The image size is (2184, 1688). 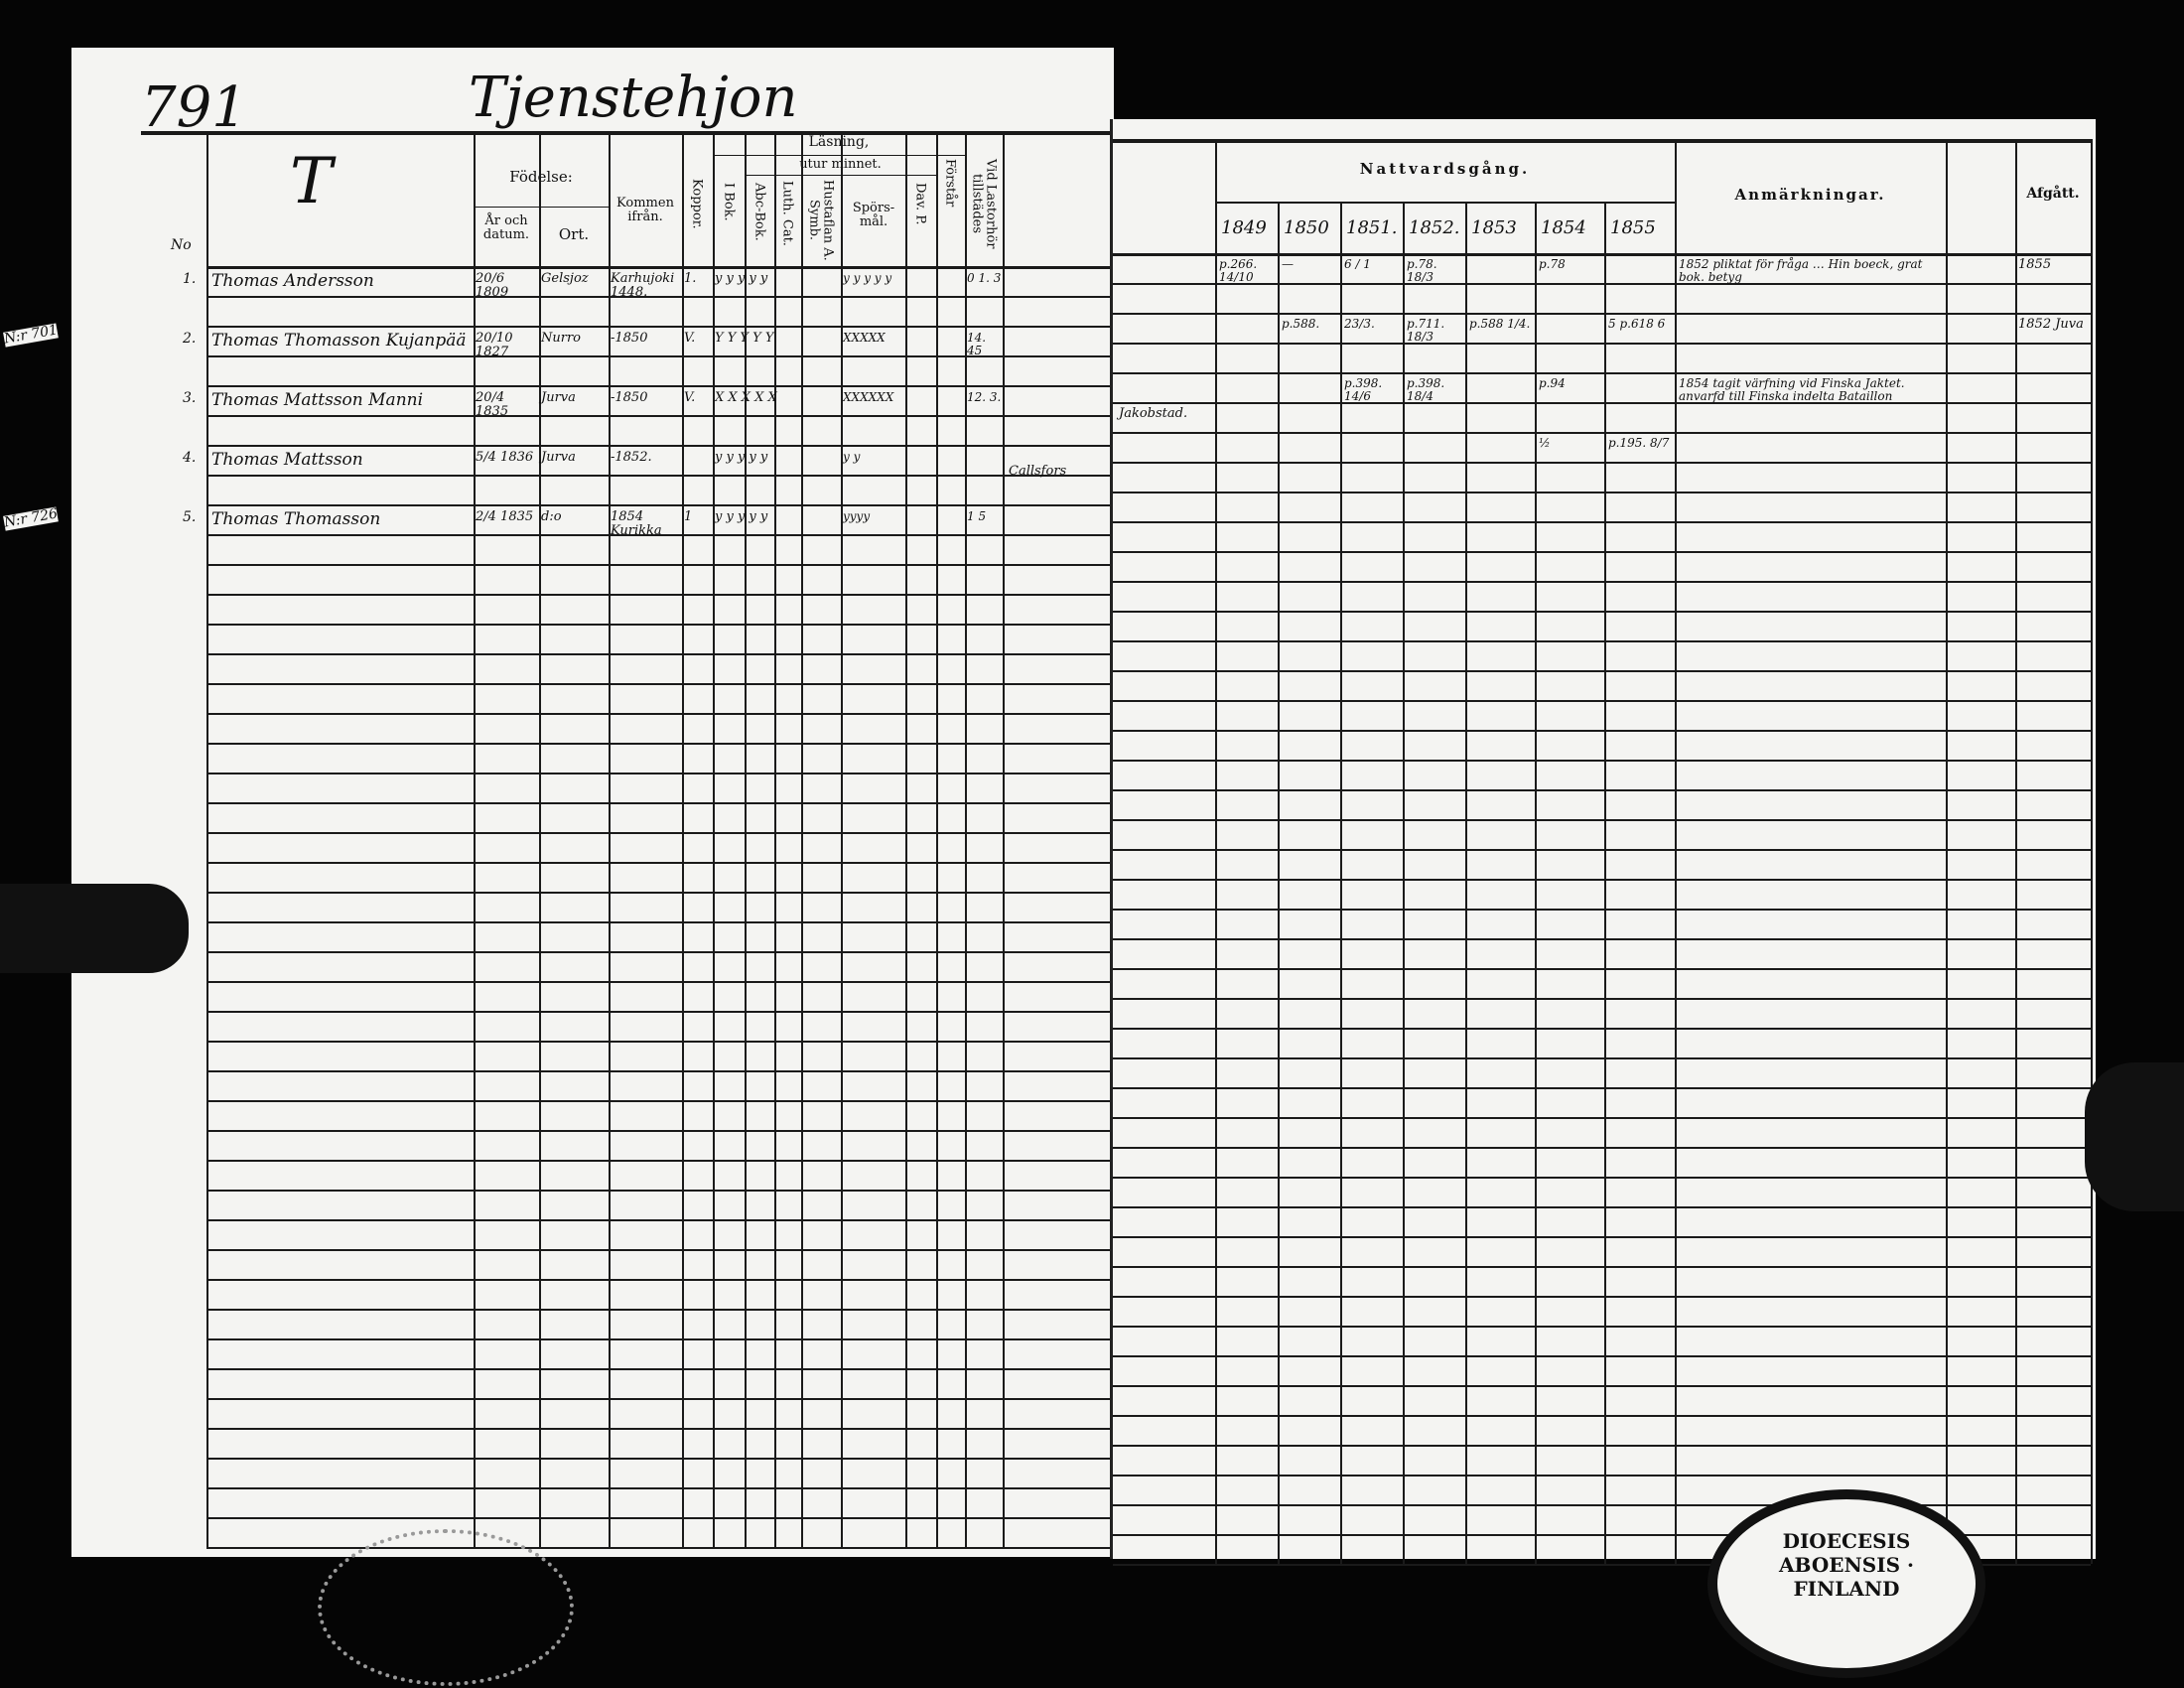 I want to click on year-header: 1854, so click(x=1563, y=227).